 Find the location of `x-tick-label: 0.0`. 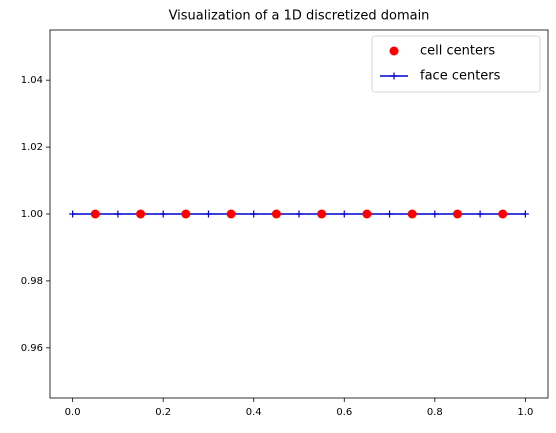

x-tick-label: 0.0 is located at coordinates (73, 412).